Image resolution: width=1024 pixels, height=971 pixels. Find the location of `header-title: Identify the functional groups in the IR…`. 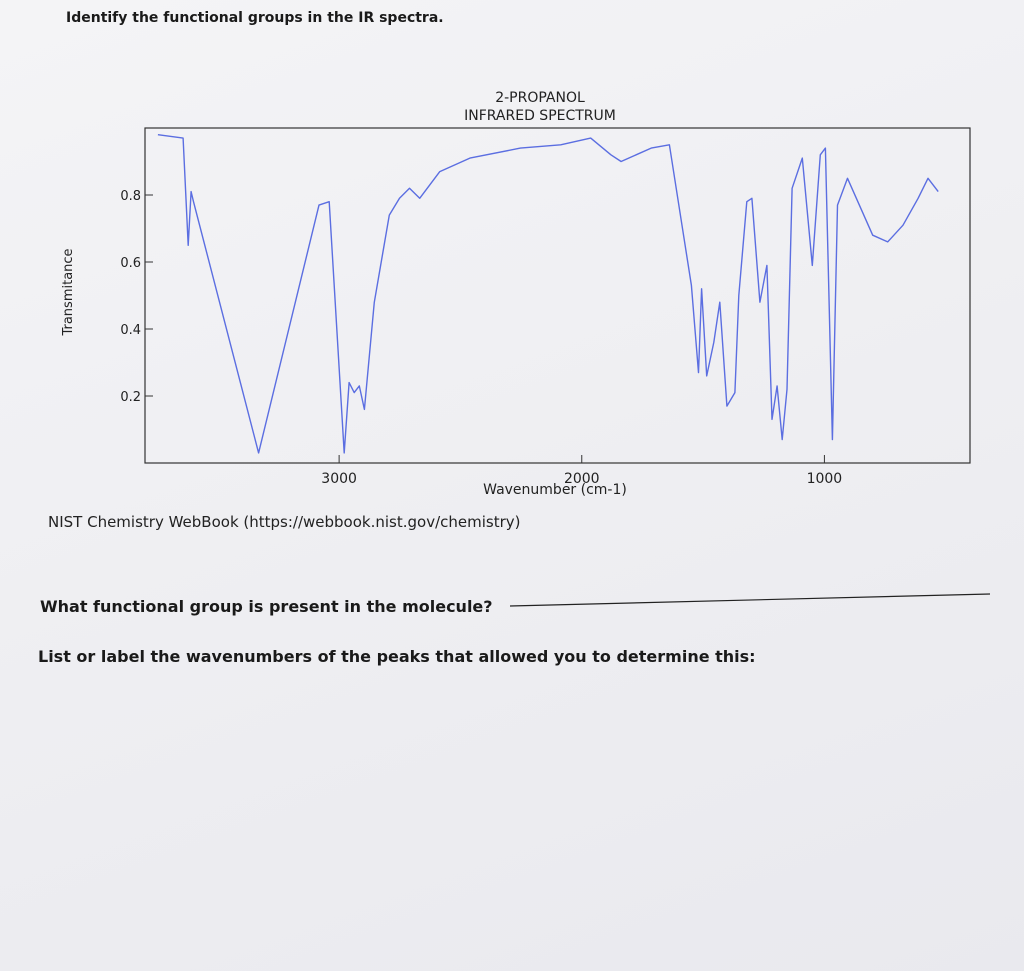

header-title: Identify the functional groups in the IR… is located at coordinates (255, 18).